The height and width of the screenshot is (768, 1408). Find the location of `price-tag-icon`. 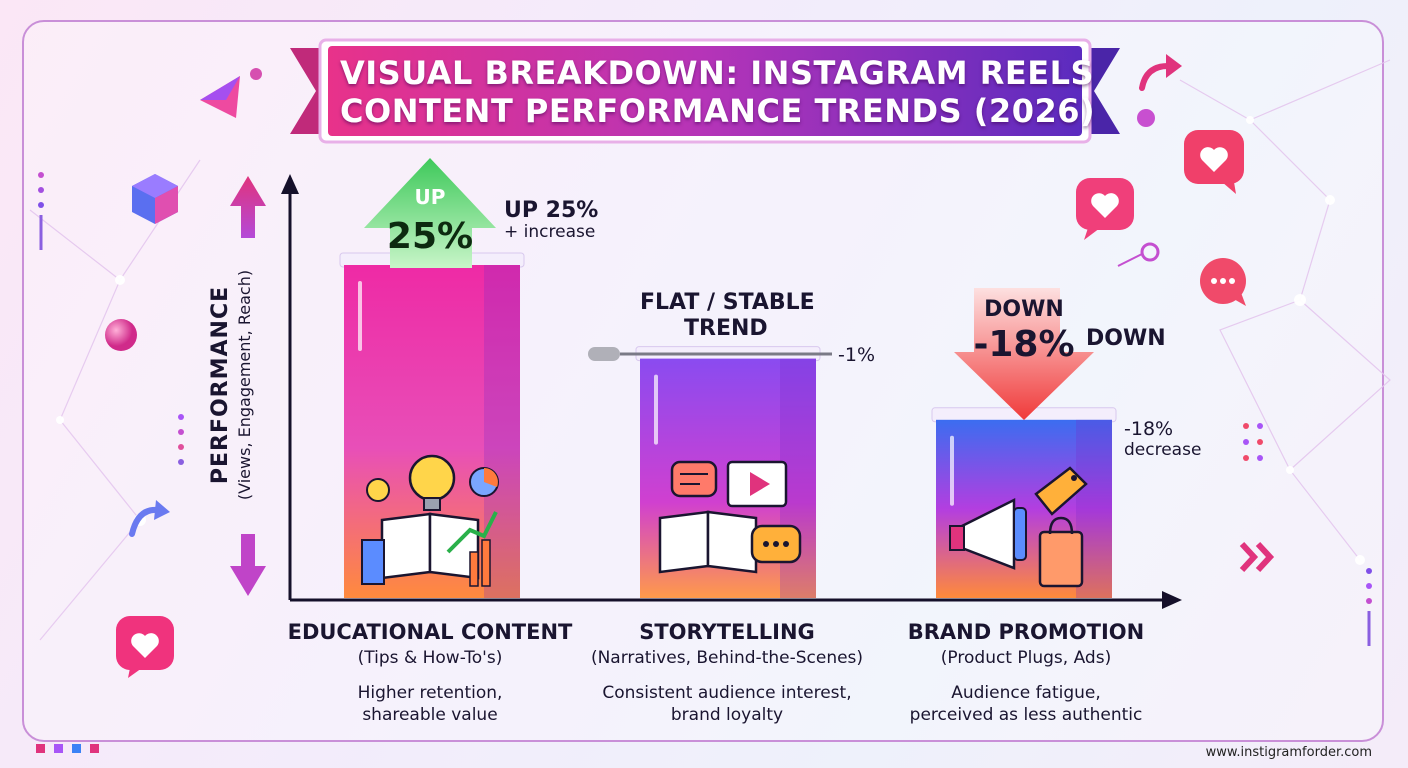

price-tag-icon is located at coordinates (1061, 491).